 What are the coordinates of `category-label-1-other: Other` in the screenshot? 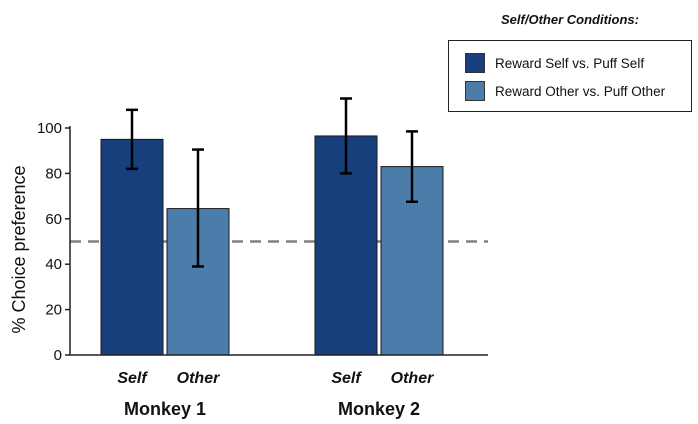 It's located at (198, 378).